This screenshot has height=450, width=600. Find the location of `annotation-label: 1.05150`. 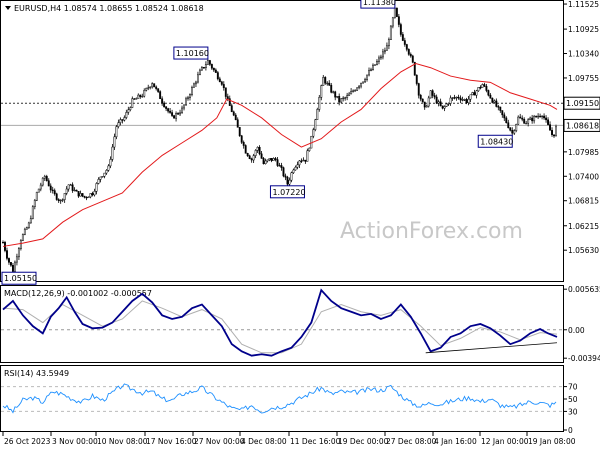

annotation-label: 1.05150 is located at coordinates (20, 278).